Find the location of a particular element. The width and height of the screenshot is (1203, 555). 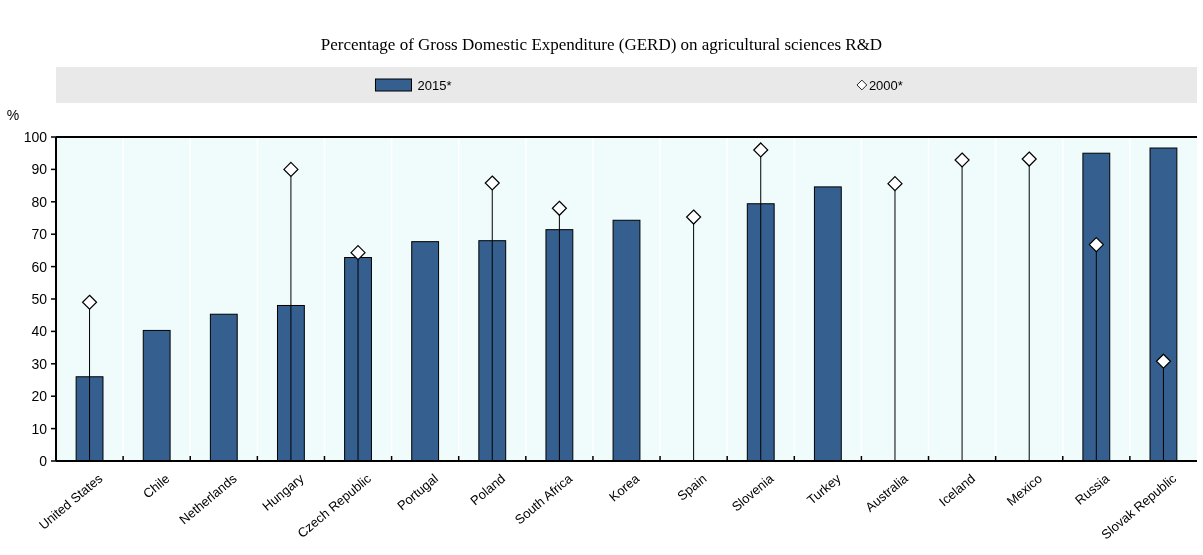

y-tick-label: 10 is located at coordinates (39, 428).